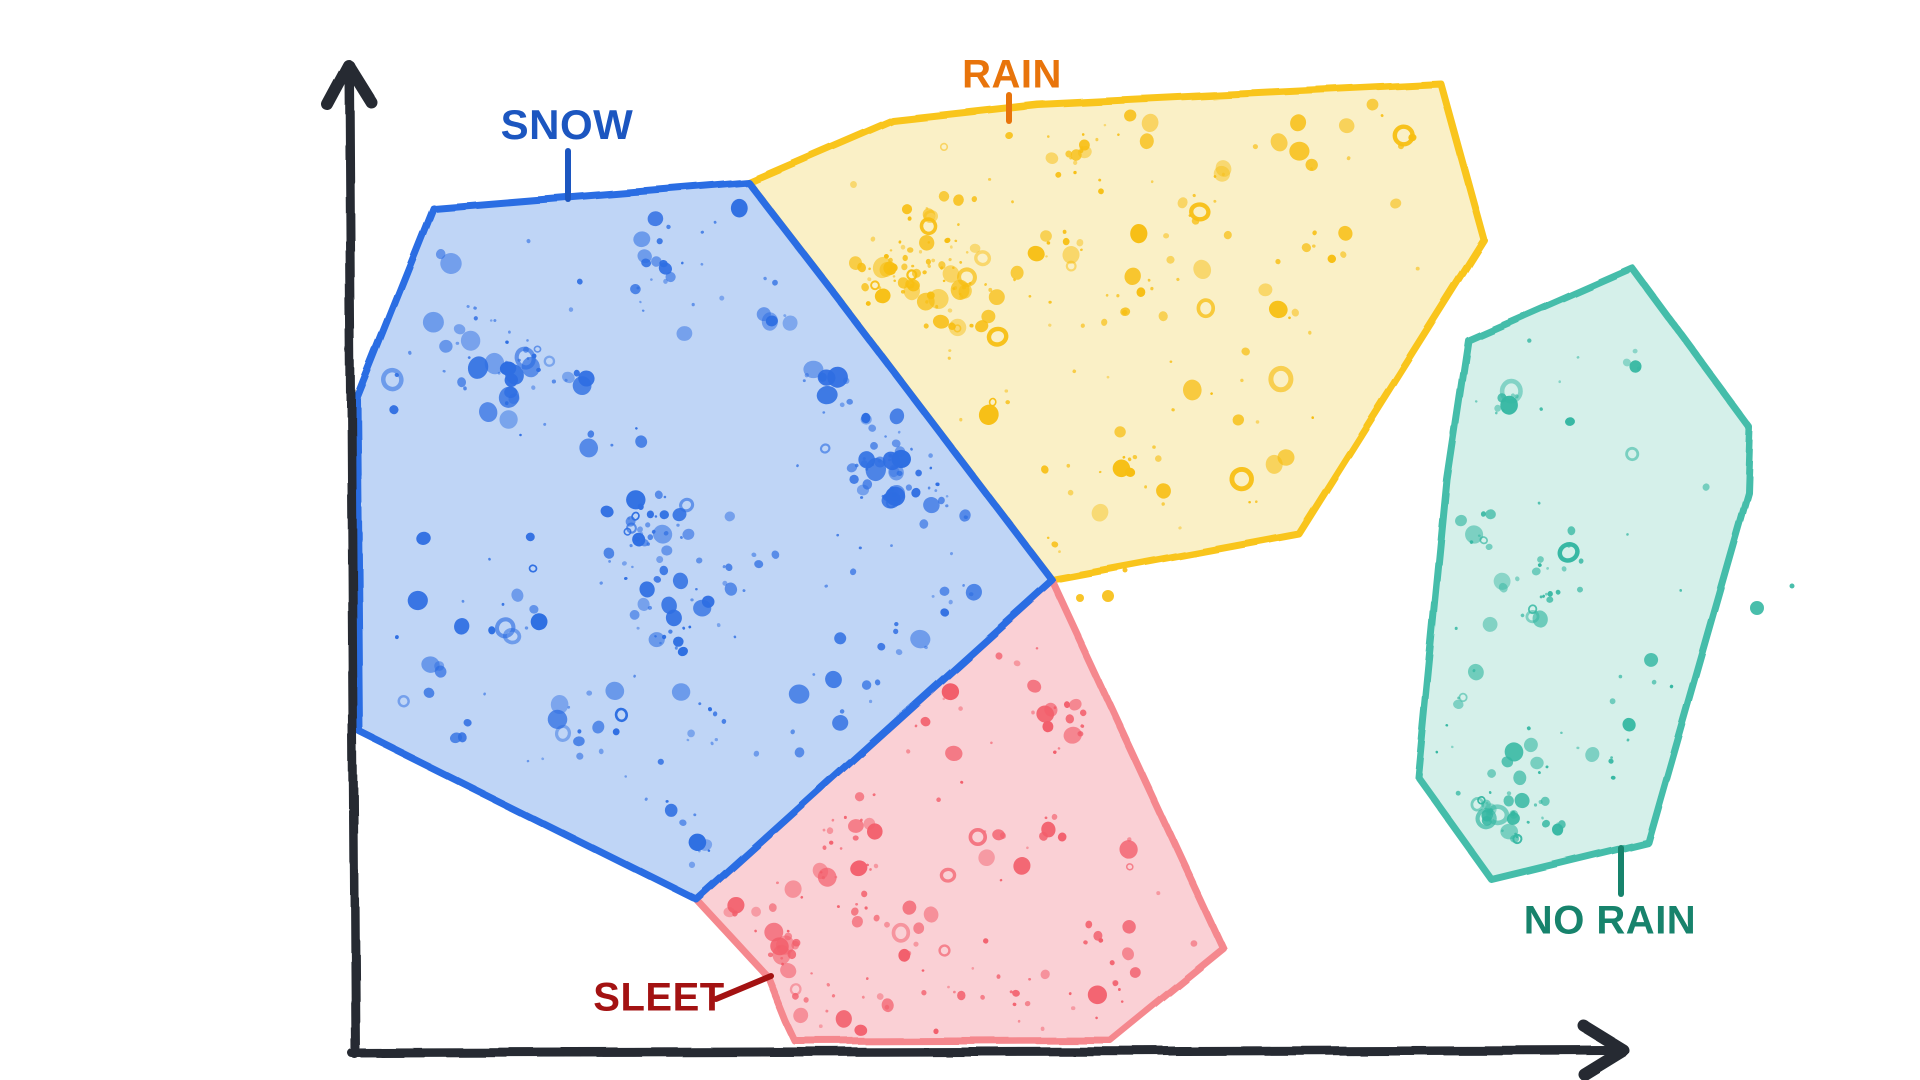 The image size is (1920, 1080). Describe the element at coordinates (981, 1051) in the screenshot. I see `x-axis` at that location.